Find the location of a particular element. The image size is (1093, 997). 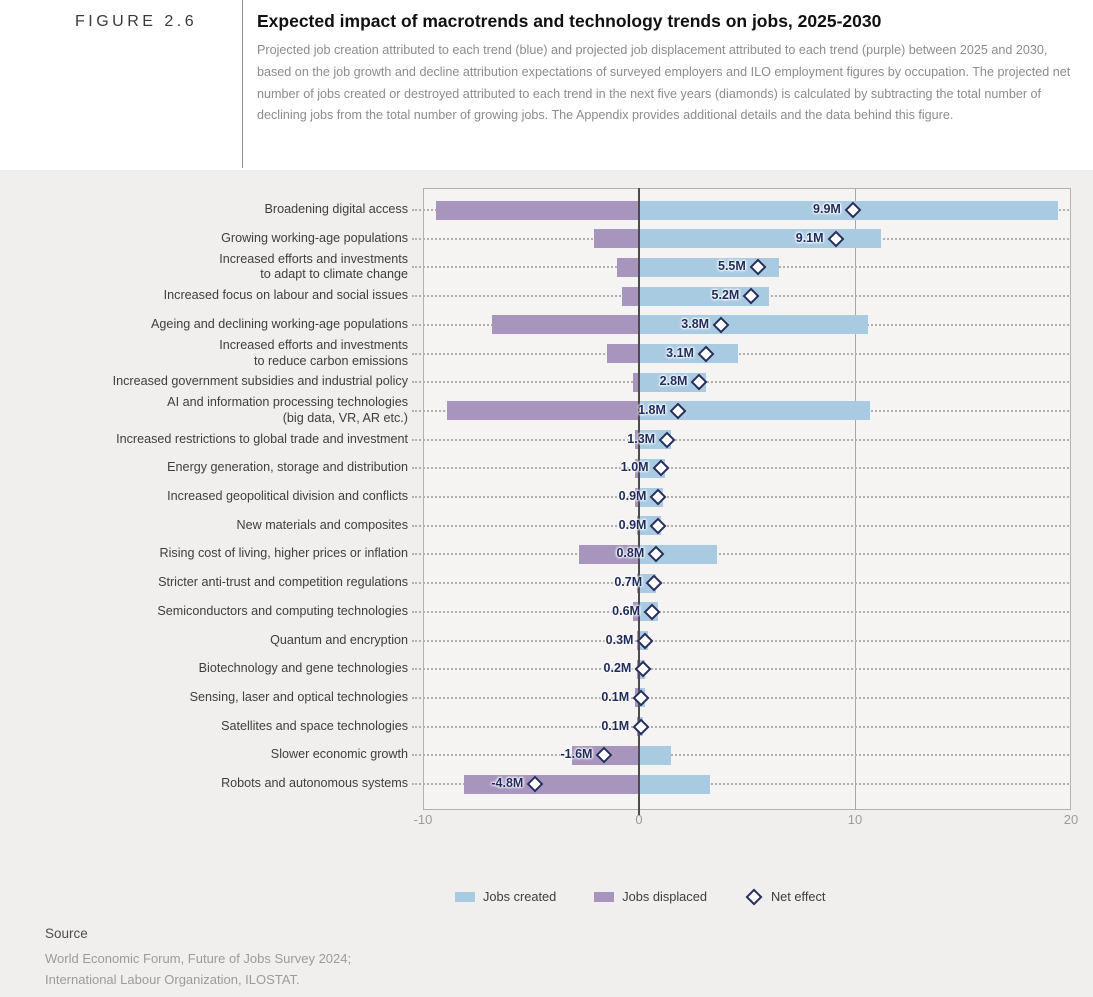

net-value-label: 1.3M is located at coordinates (641, 438).